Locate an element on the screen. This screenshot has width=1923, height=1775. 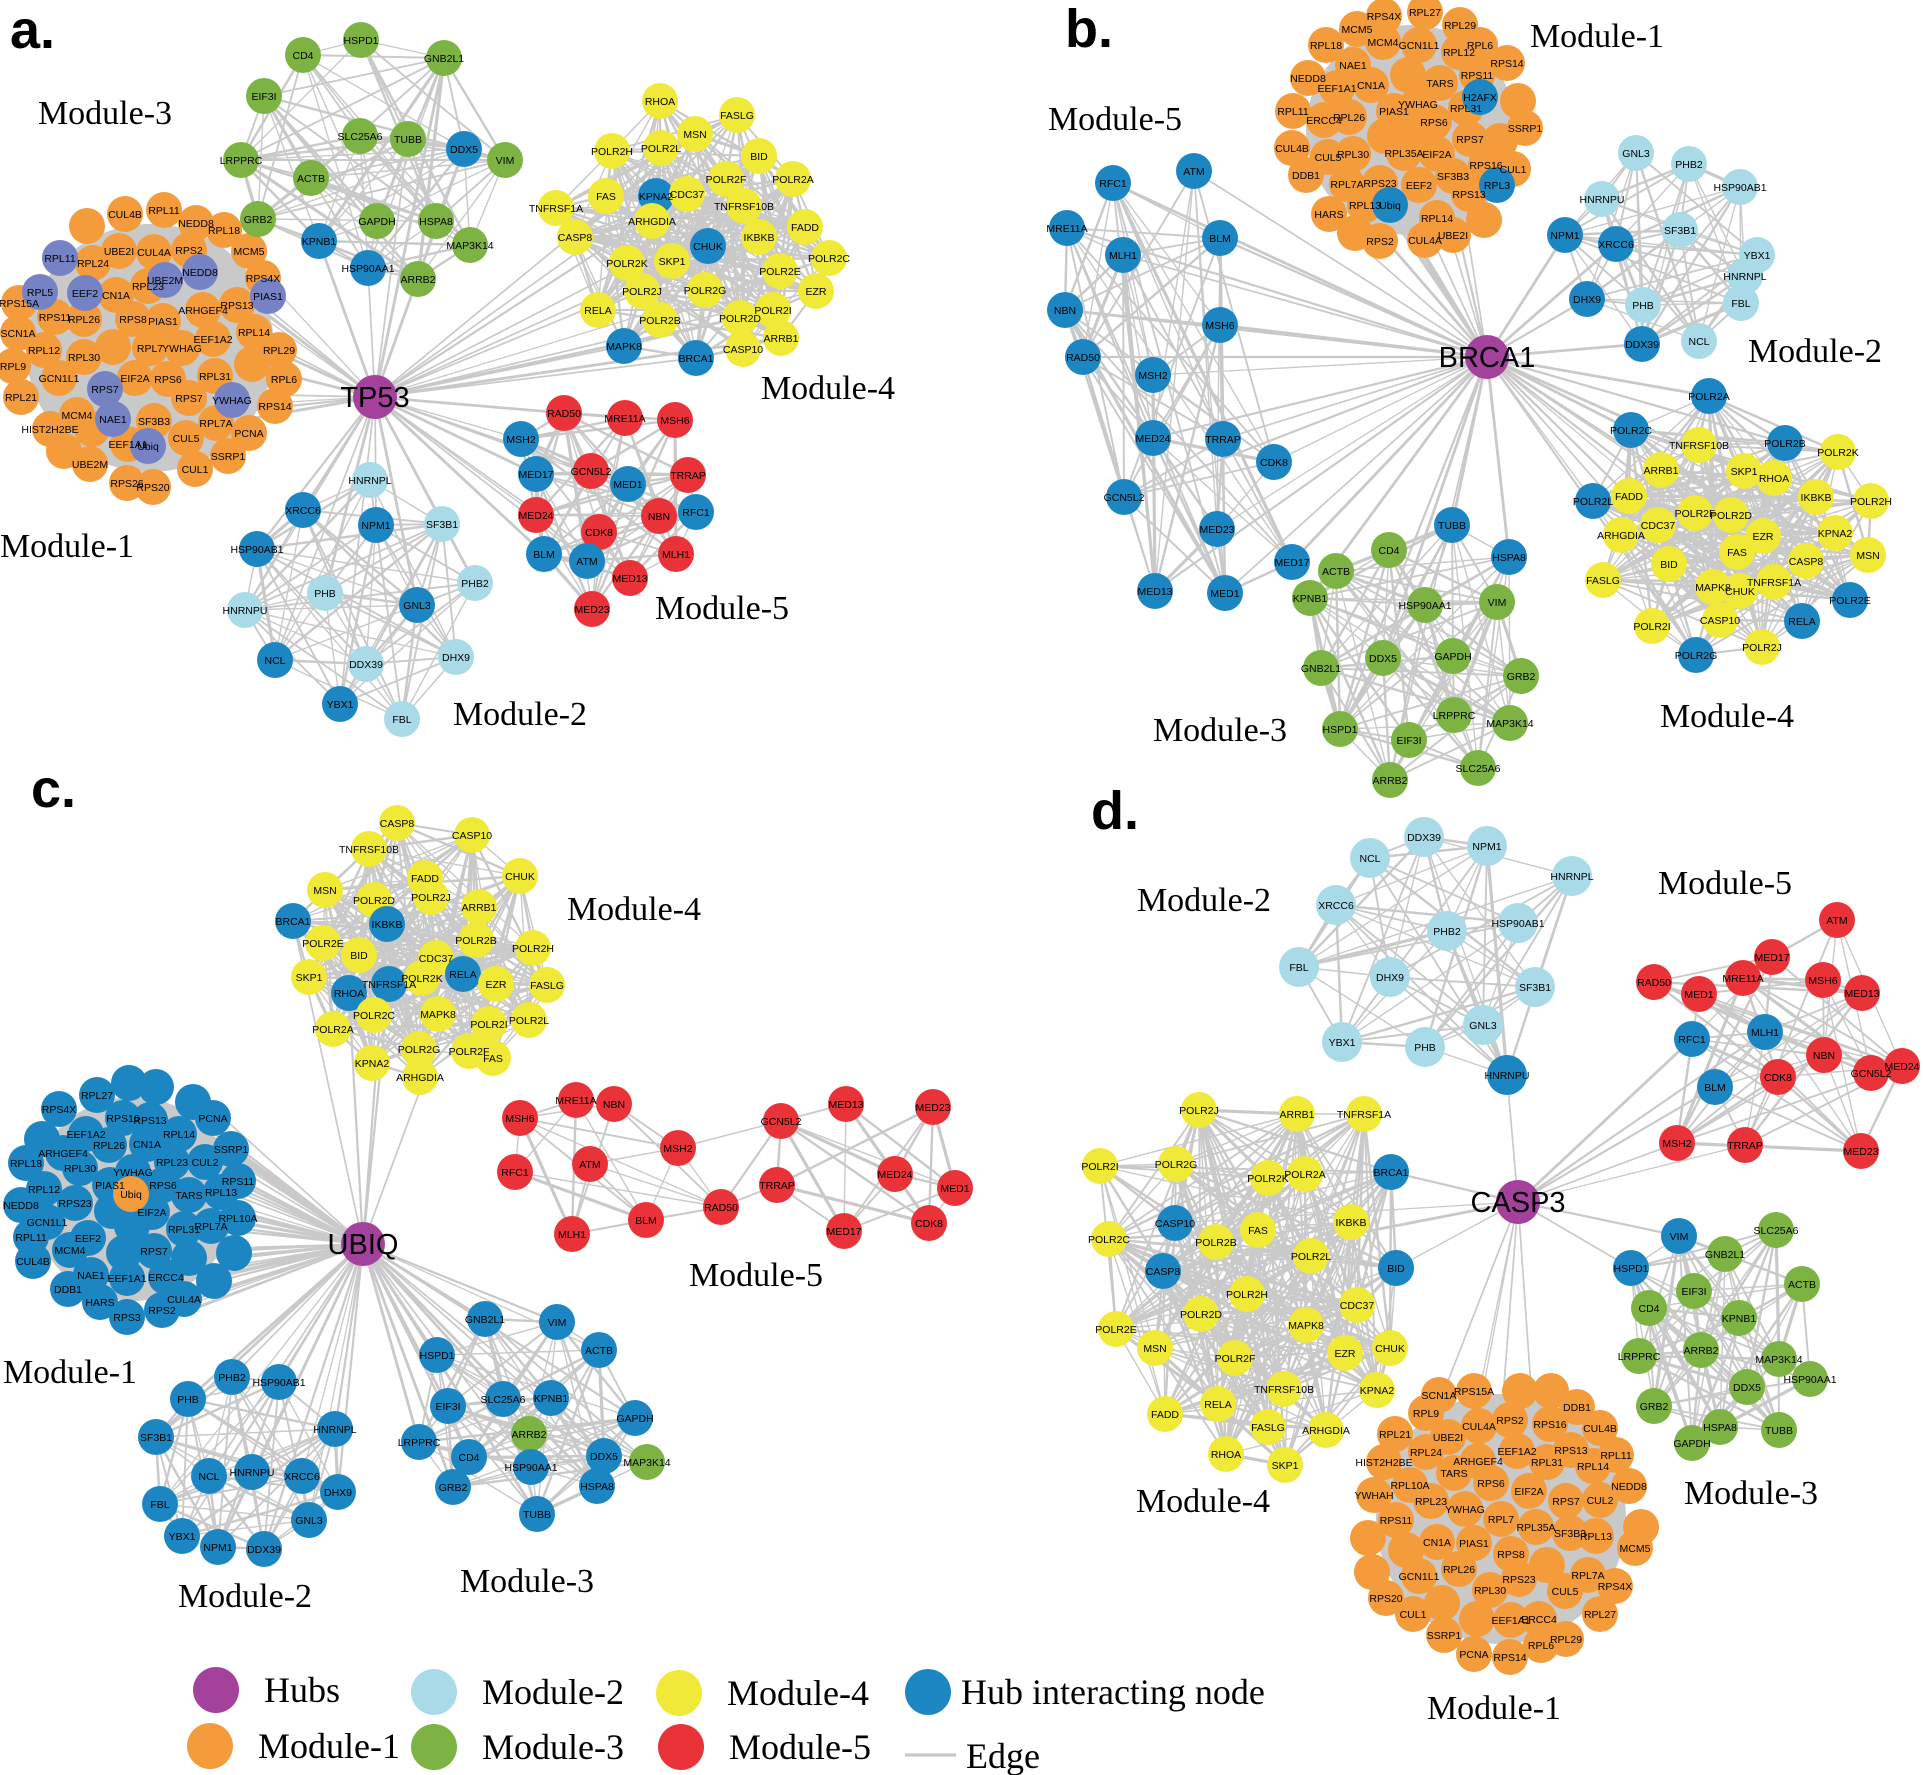
svg-text: GRB2 is located at coordinates (453, 1488).